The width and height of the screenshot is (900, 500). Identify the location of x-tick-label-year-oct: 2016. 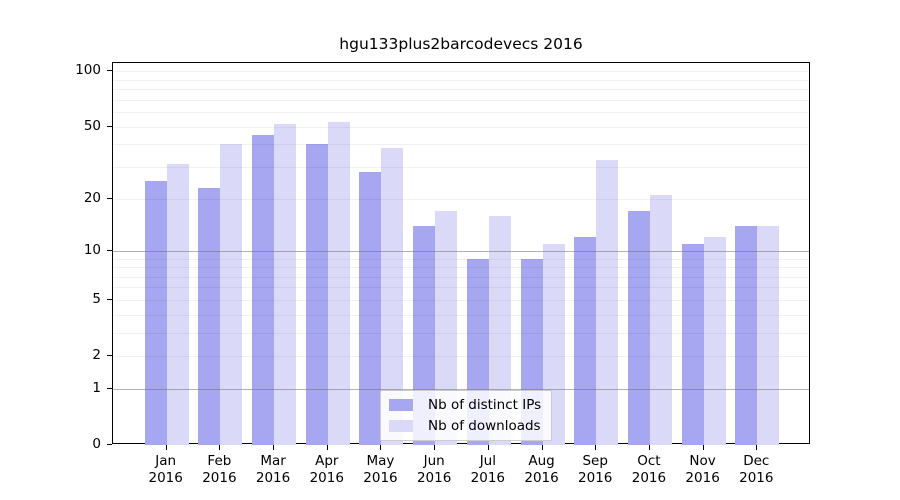
(649, 478).